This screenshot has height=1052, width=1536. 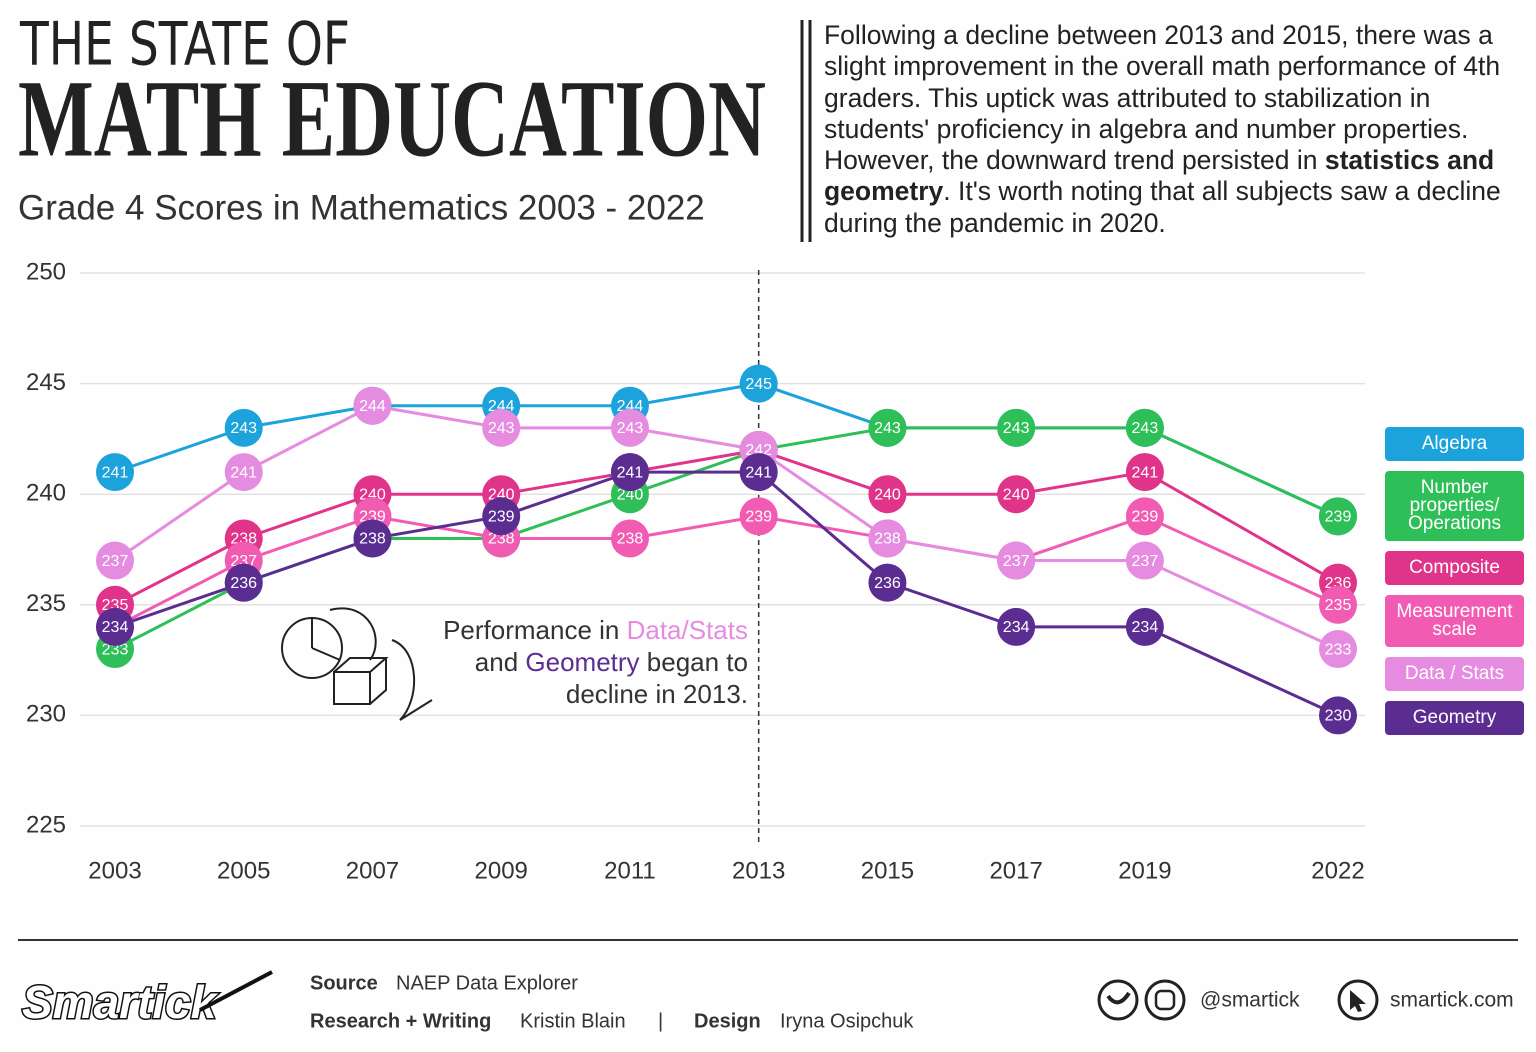 I want to click on x-tick-label: 2013, so click(x=758, y=870).